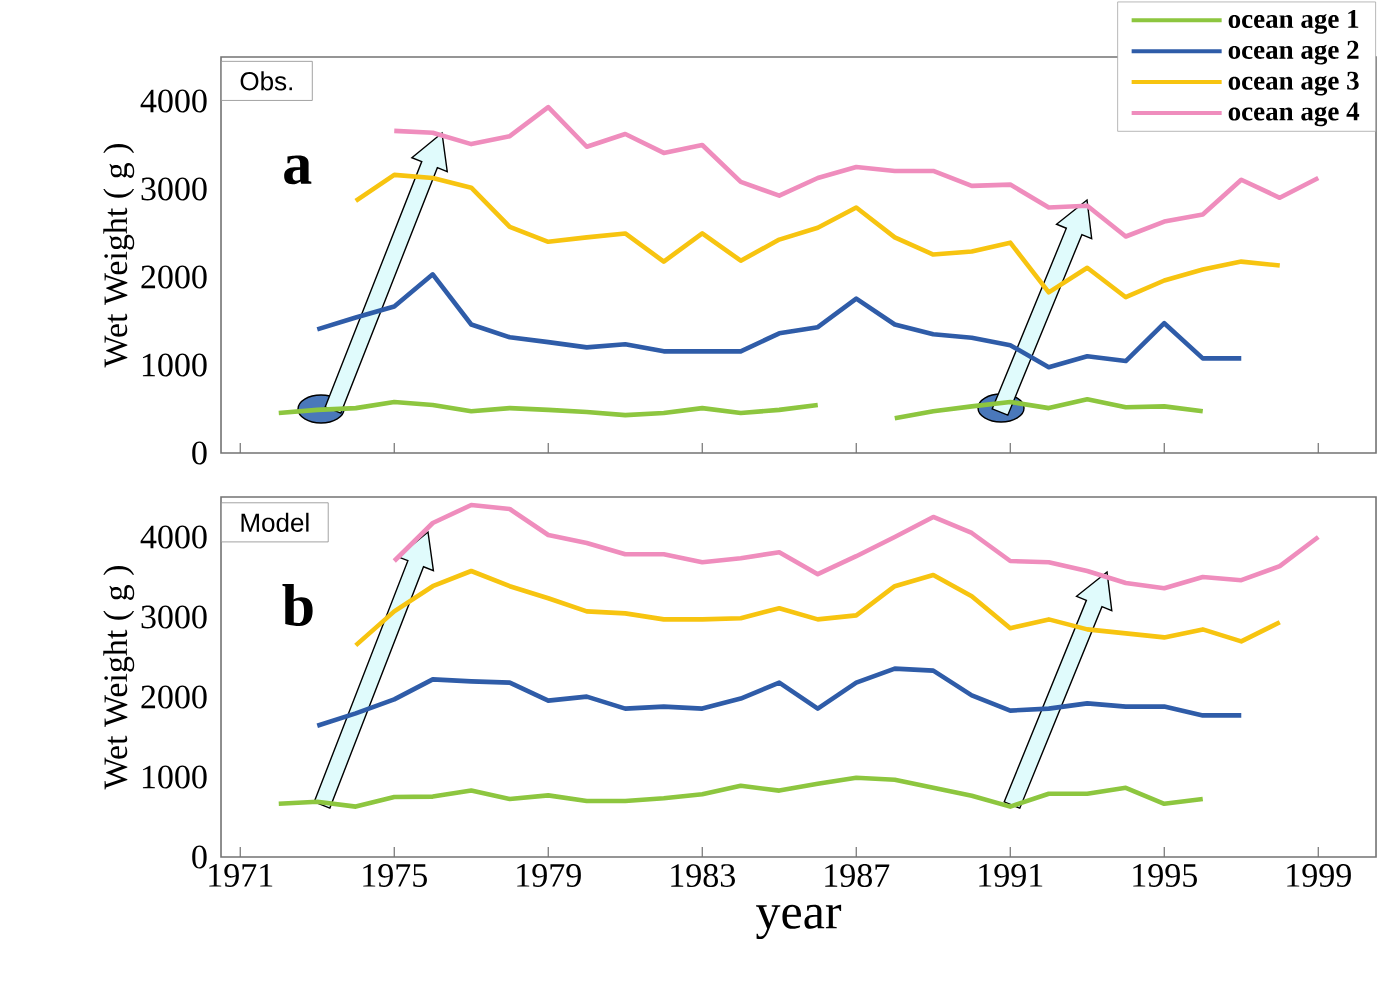  What do you see at coordinates (395, 875) in the screenshot?
I see `x-tick-label: 1975` at bounding box center [395, 875].